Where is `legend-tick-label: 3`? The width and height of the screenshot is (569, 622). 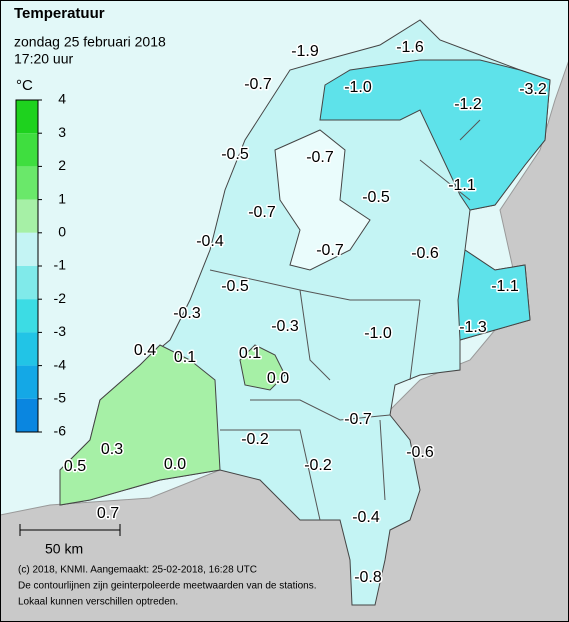 legend-tick-label: 3 is located at coordinates (62, 132).